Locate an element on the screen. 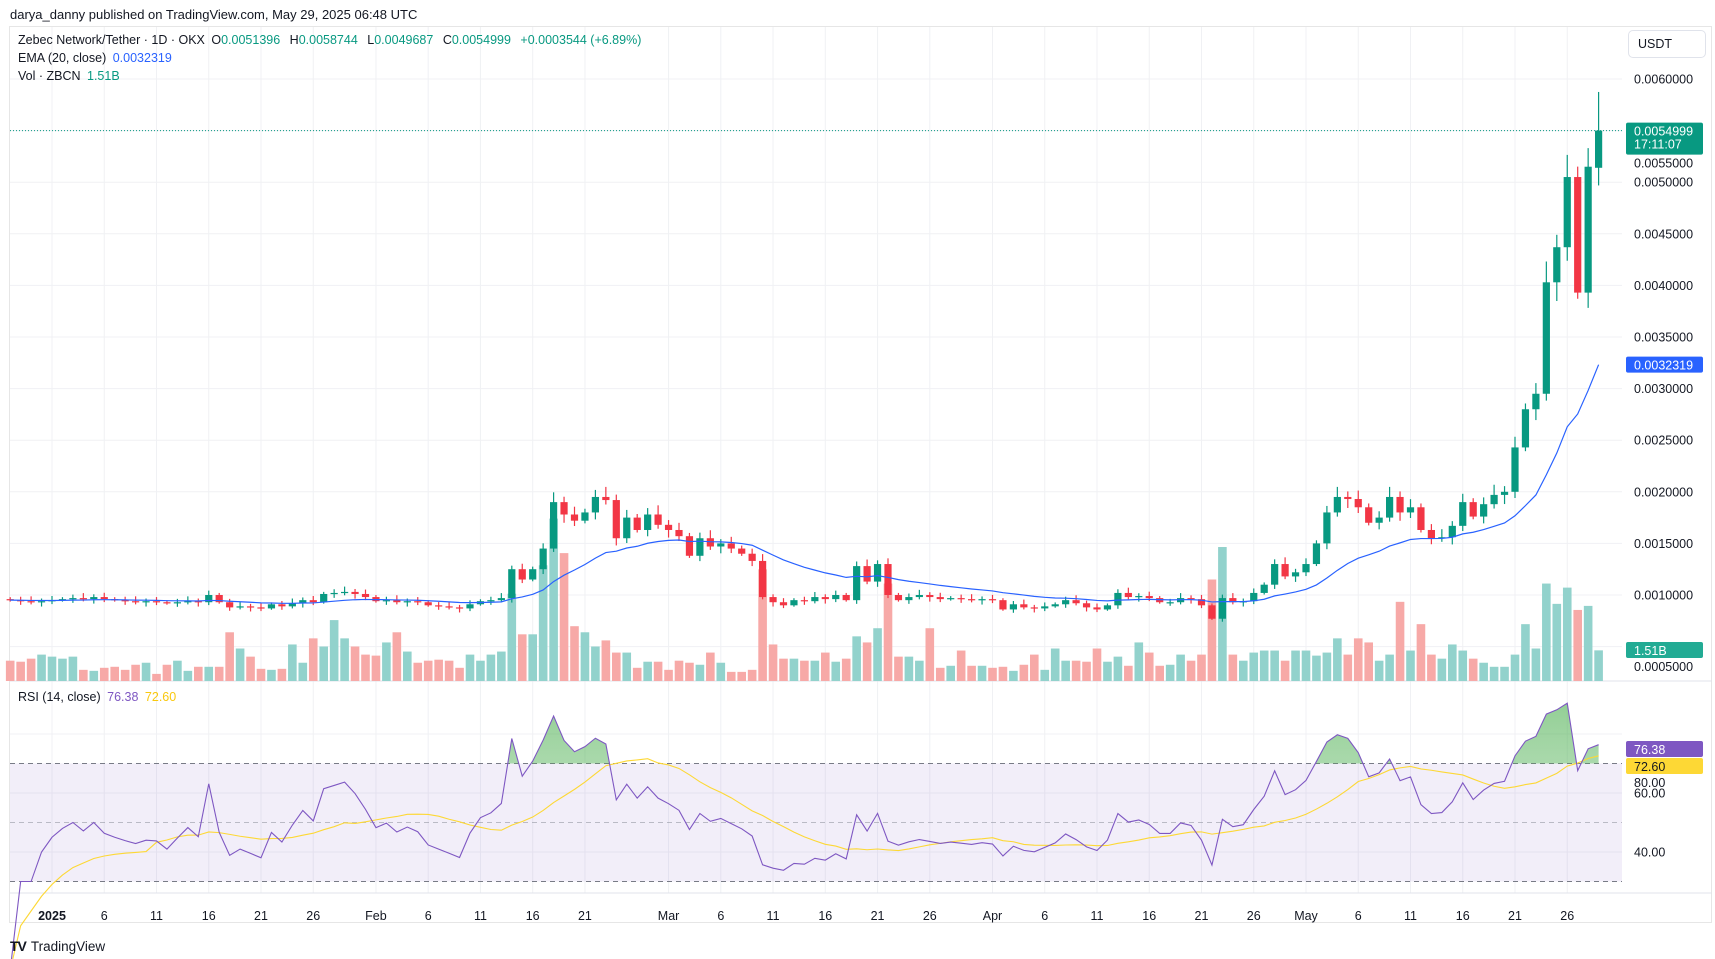  currency-button: USDT is located at coordinates (1667, 44).